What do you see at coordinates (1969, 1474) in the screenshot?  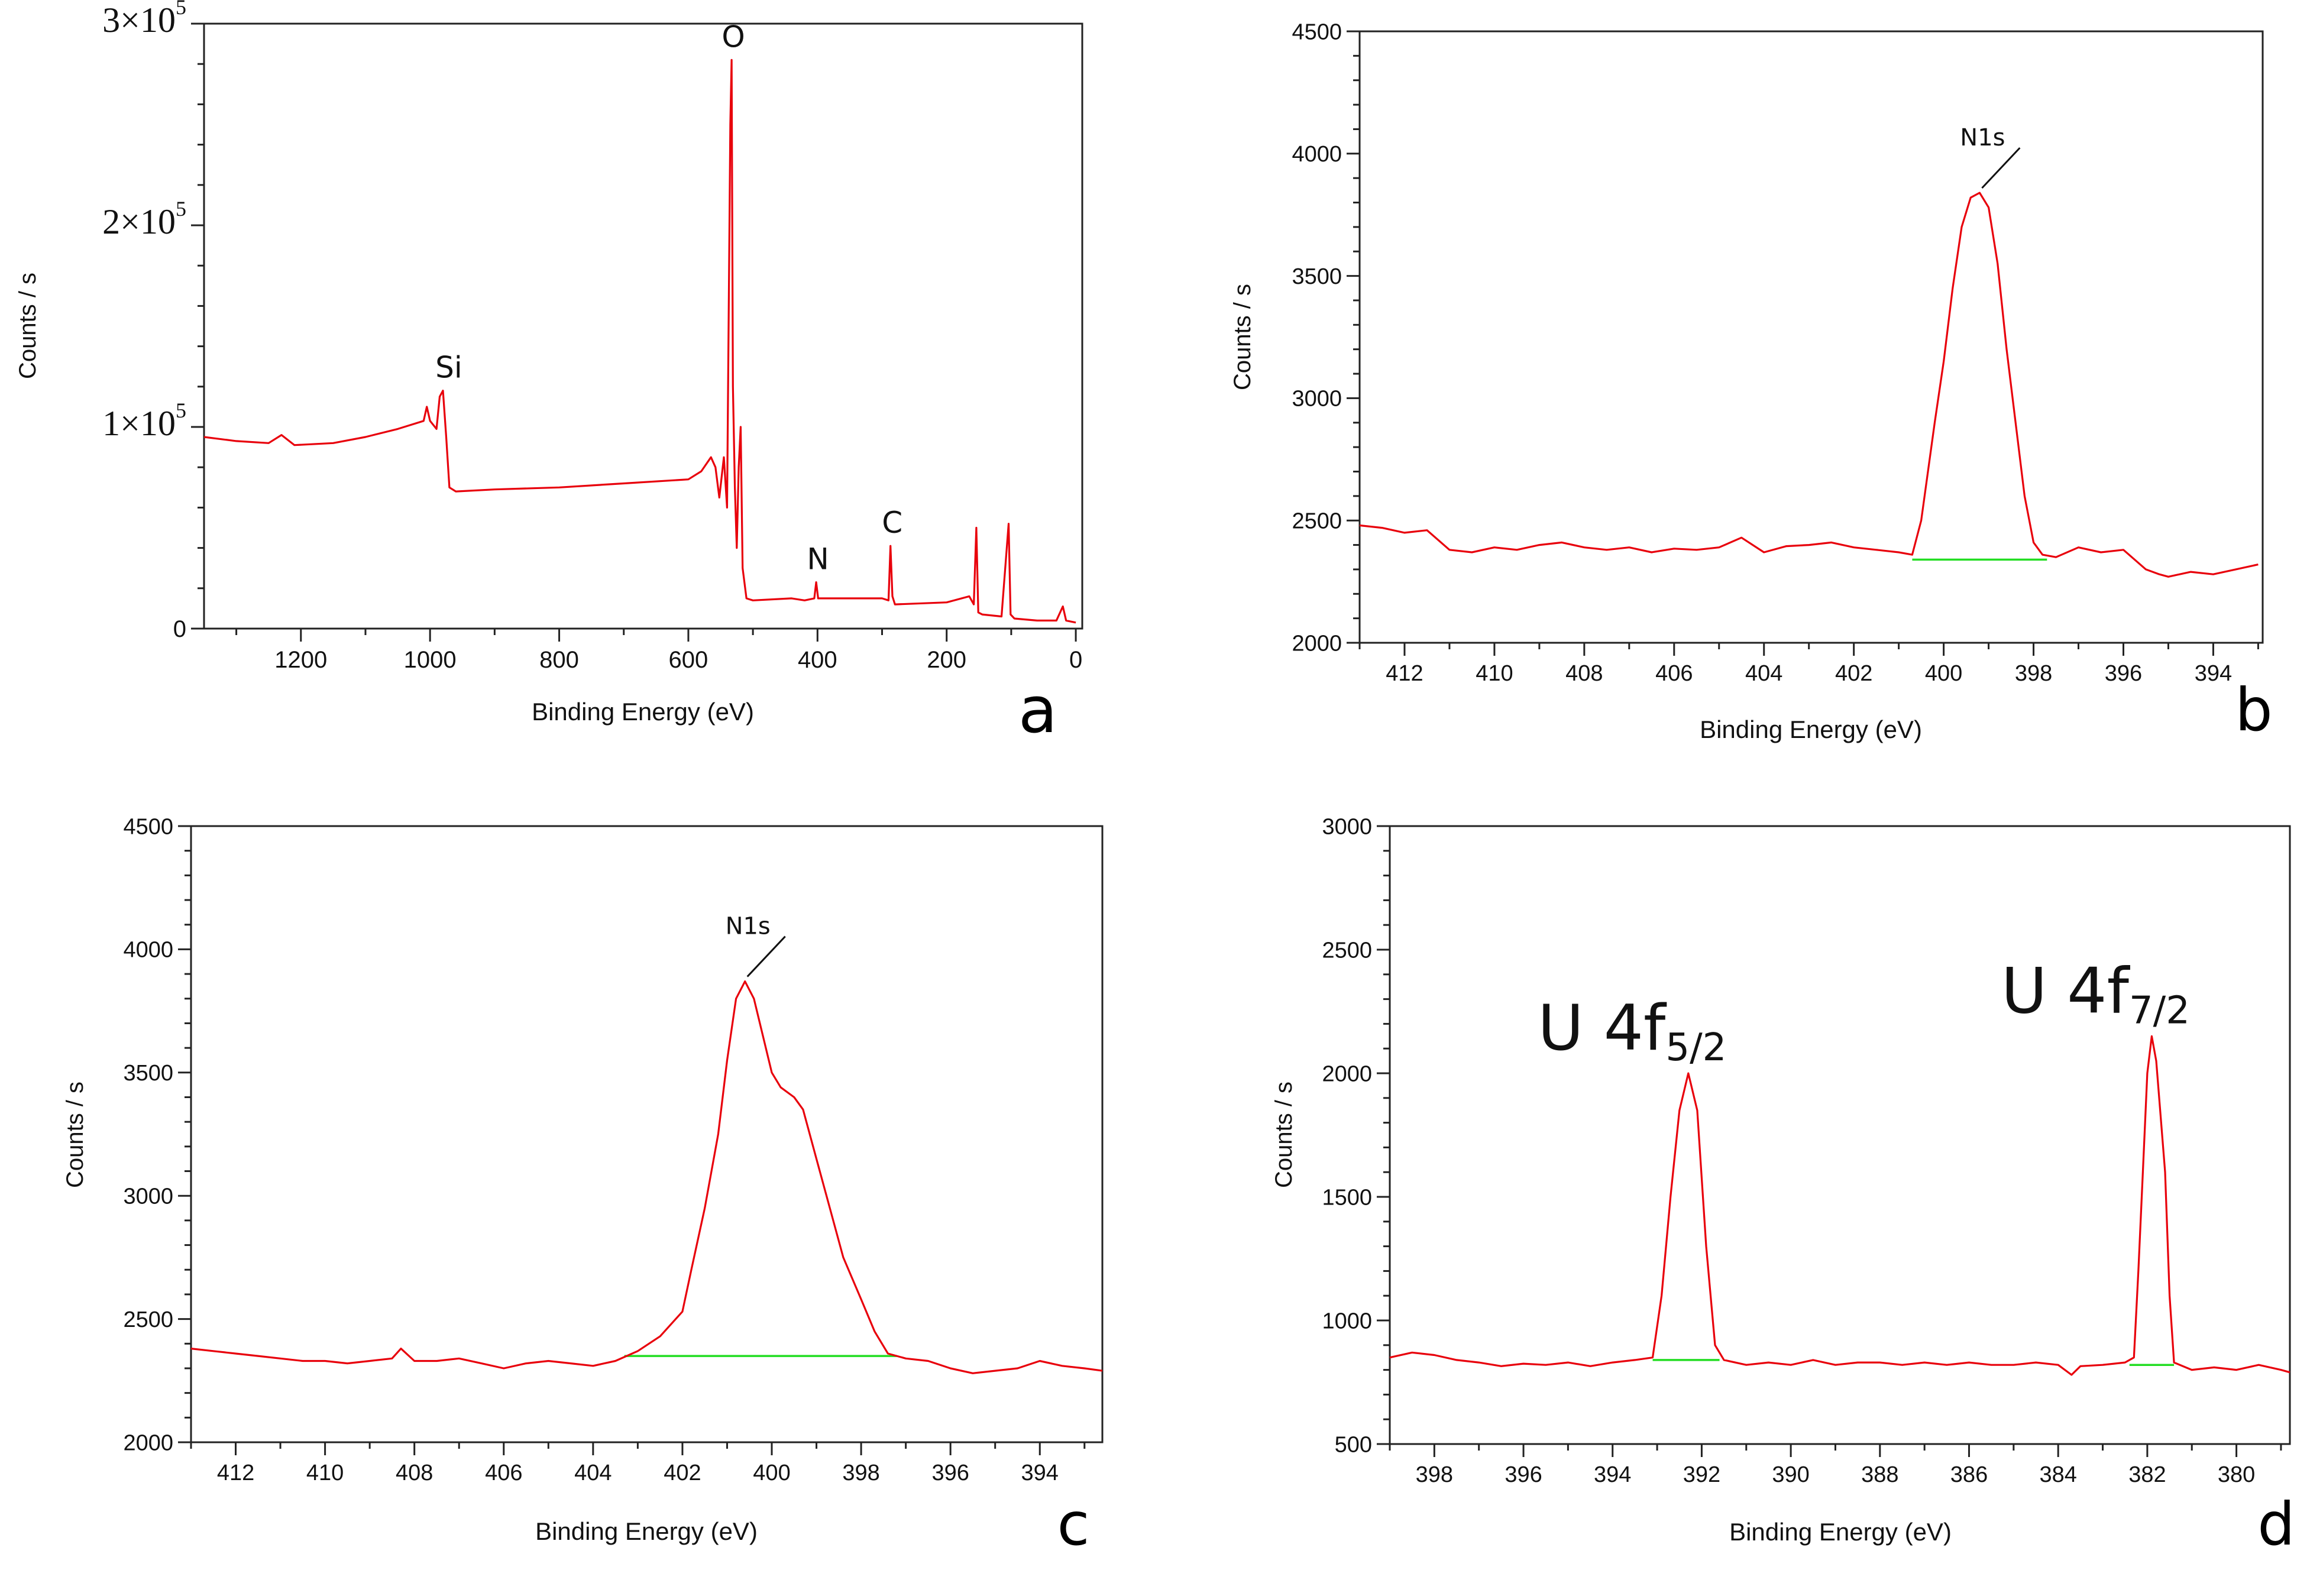 I see `x-tick-label: 386` at bounding box center [1969, 1474].